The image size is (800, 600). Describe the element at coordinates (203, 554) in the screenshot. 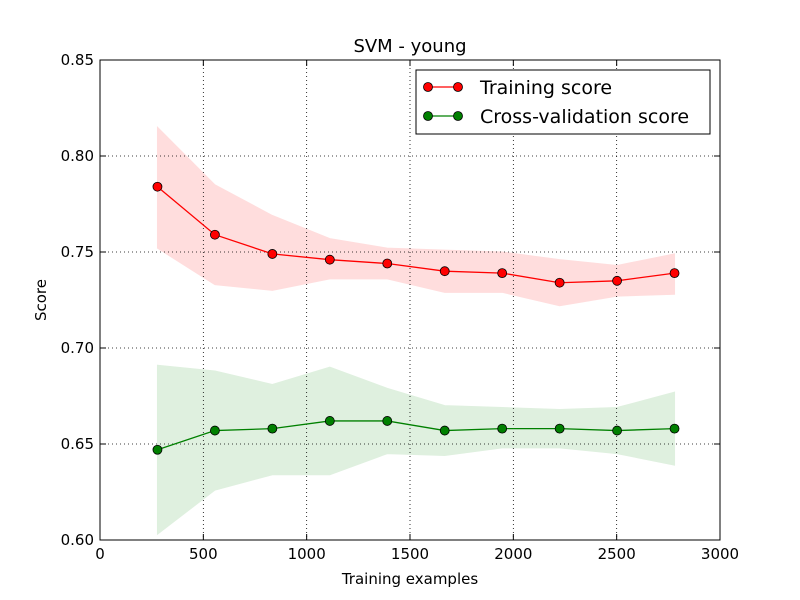

I see `x-tick-label: 500` at that location.